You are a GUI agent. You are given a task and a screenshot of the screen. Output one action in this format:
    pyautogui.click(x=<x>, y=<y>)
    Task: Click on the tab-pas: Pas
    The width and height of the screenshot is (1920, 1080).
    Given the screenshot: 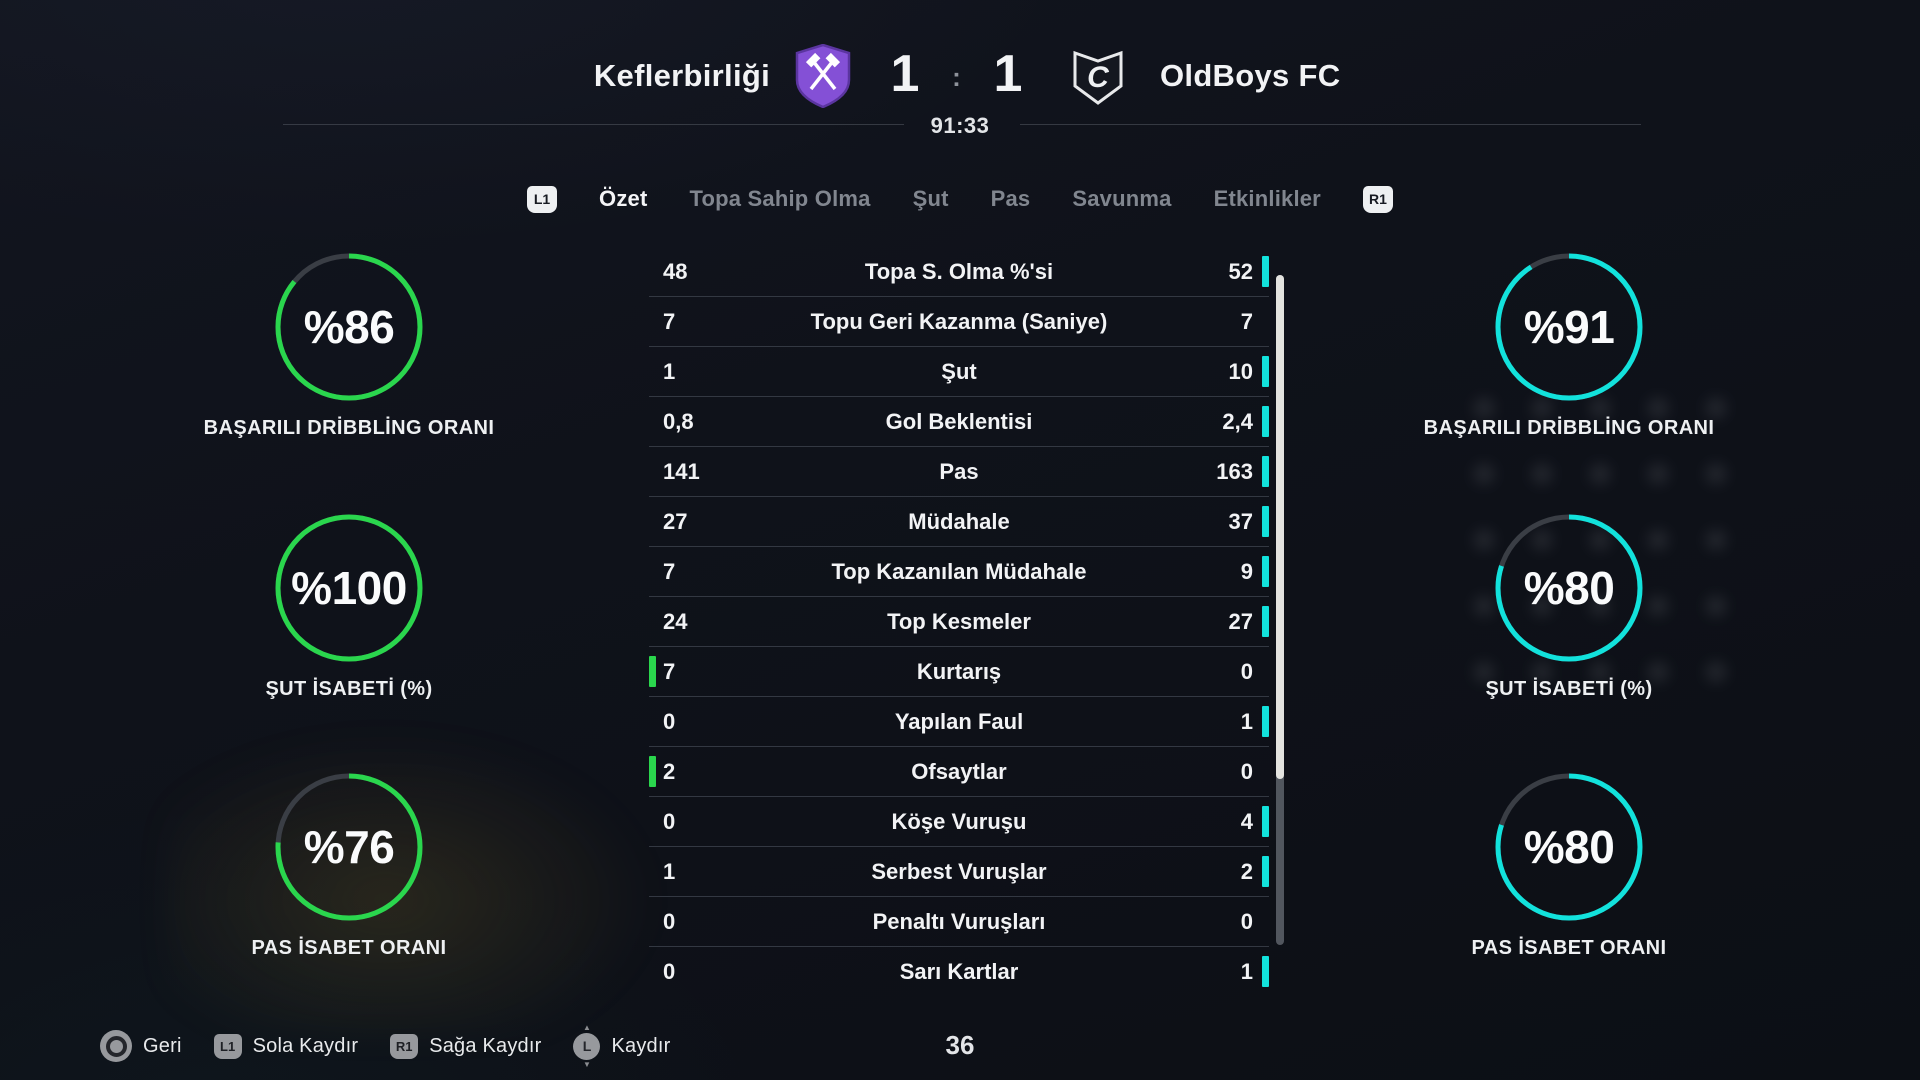 What is the action you would take?
    pyautogui.click(x=1010, y=198)
    